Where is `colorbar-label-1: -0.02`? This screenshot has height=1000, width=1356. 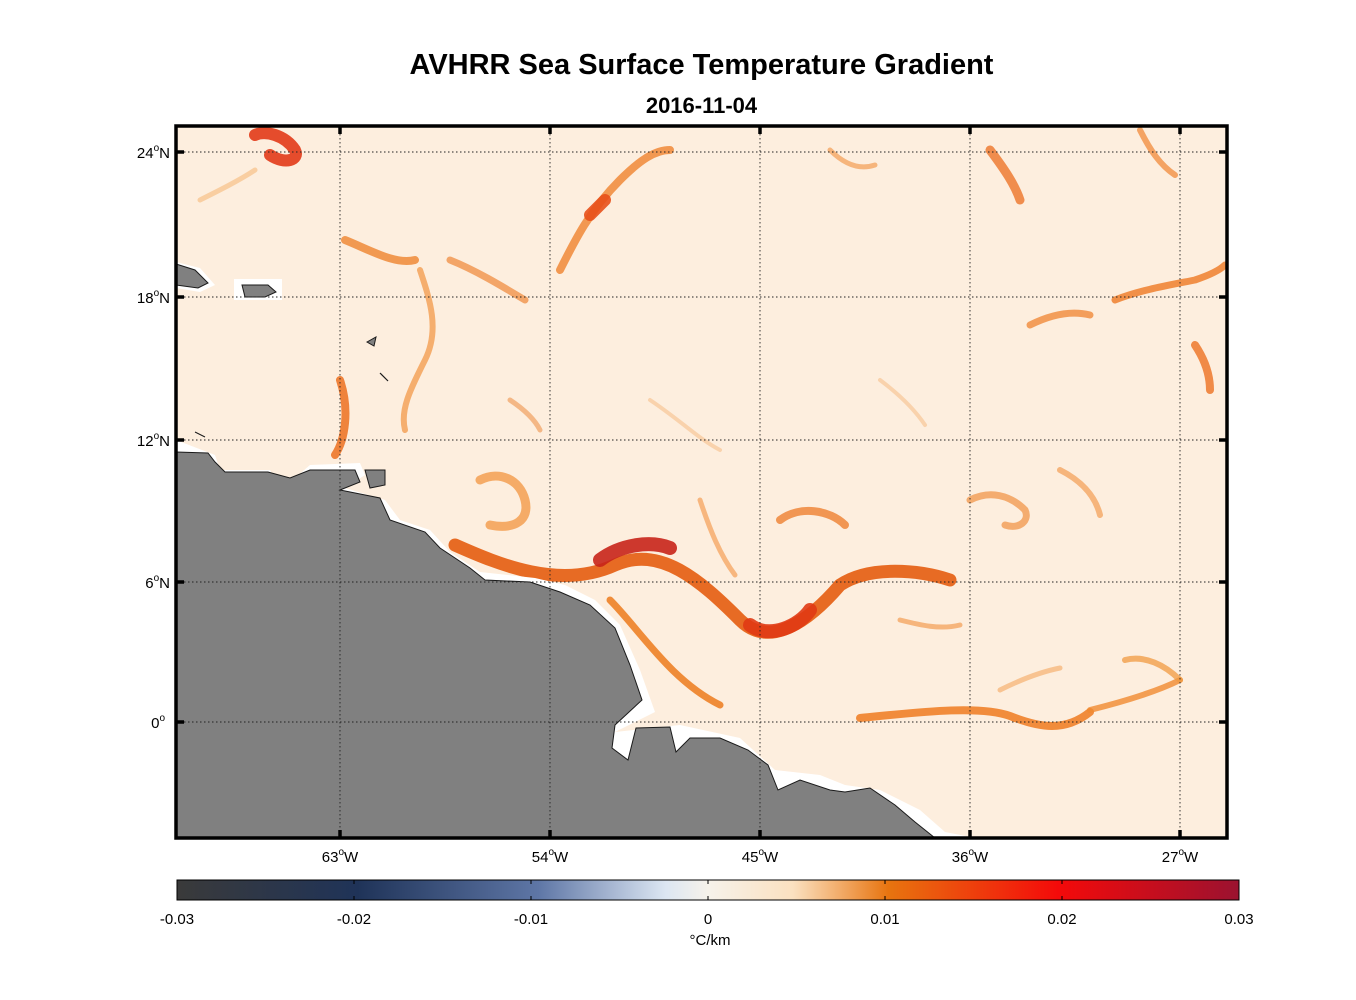 colorbar-label-1: -0.02 is located at coordinates (354, 919).